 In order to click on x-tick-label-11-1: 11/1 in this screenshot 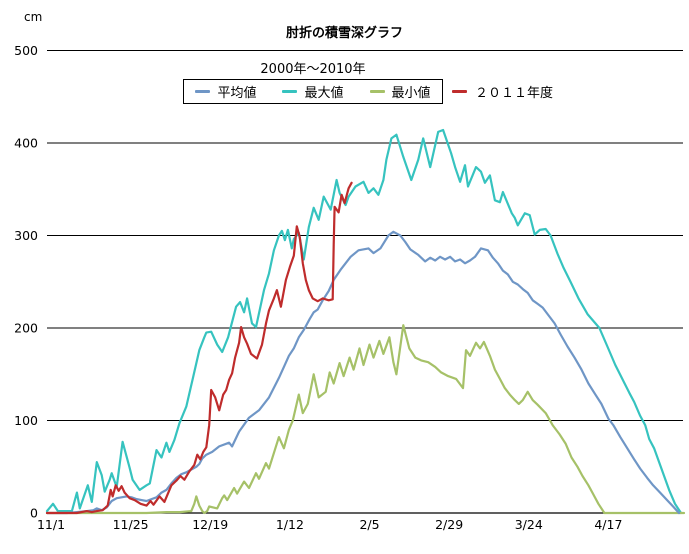, I will do `click(51, 524)`.